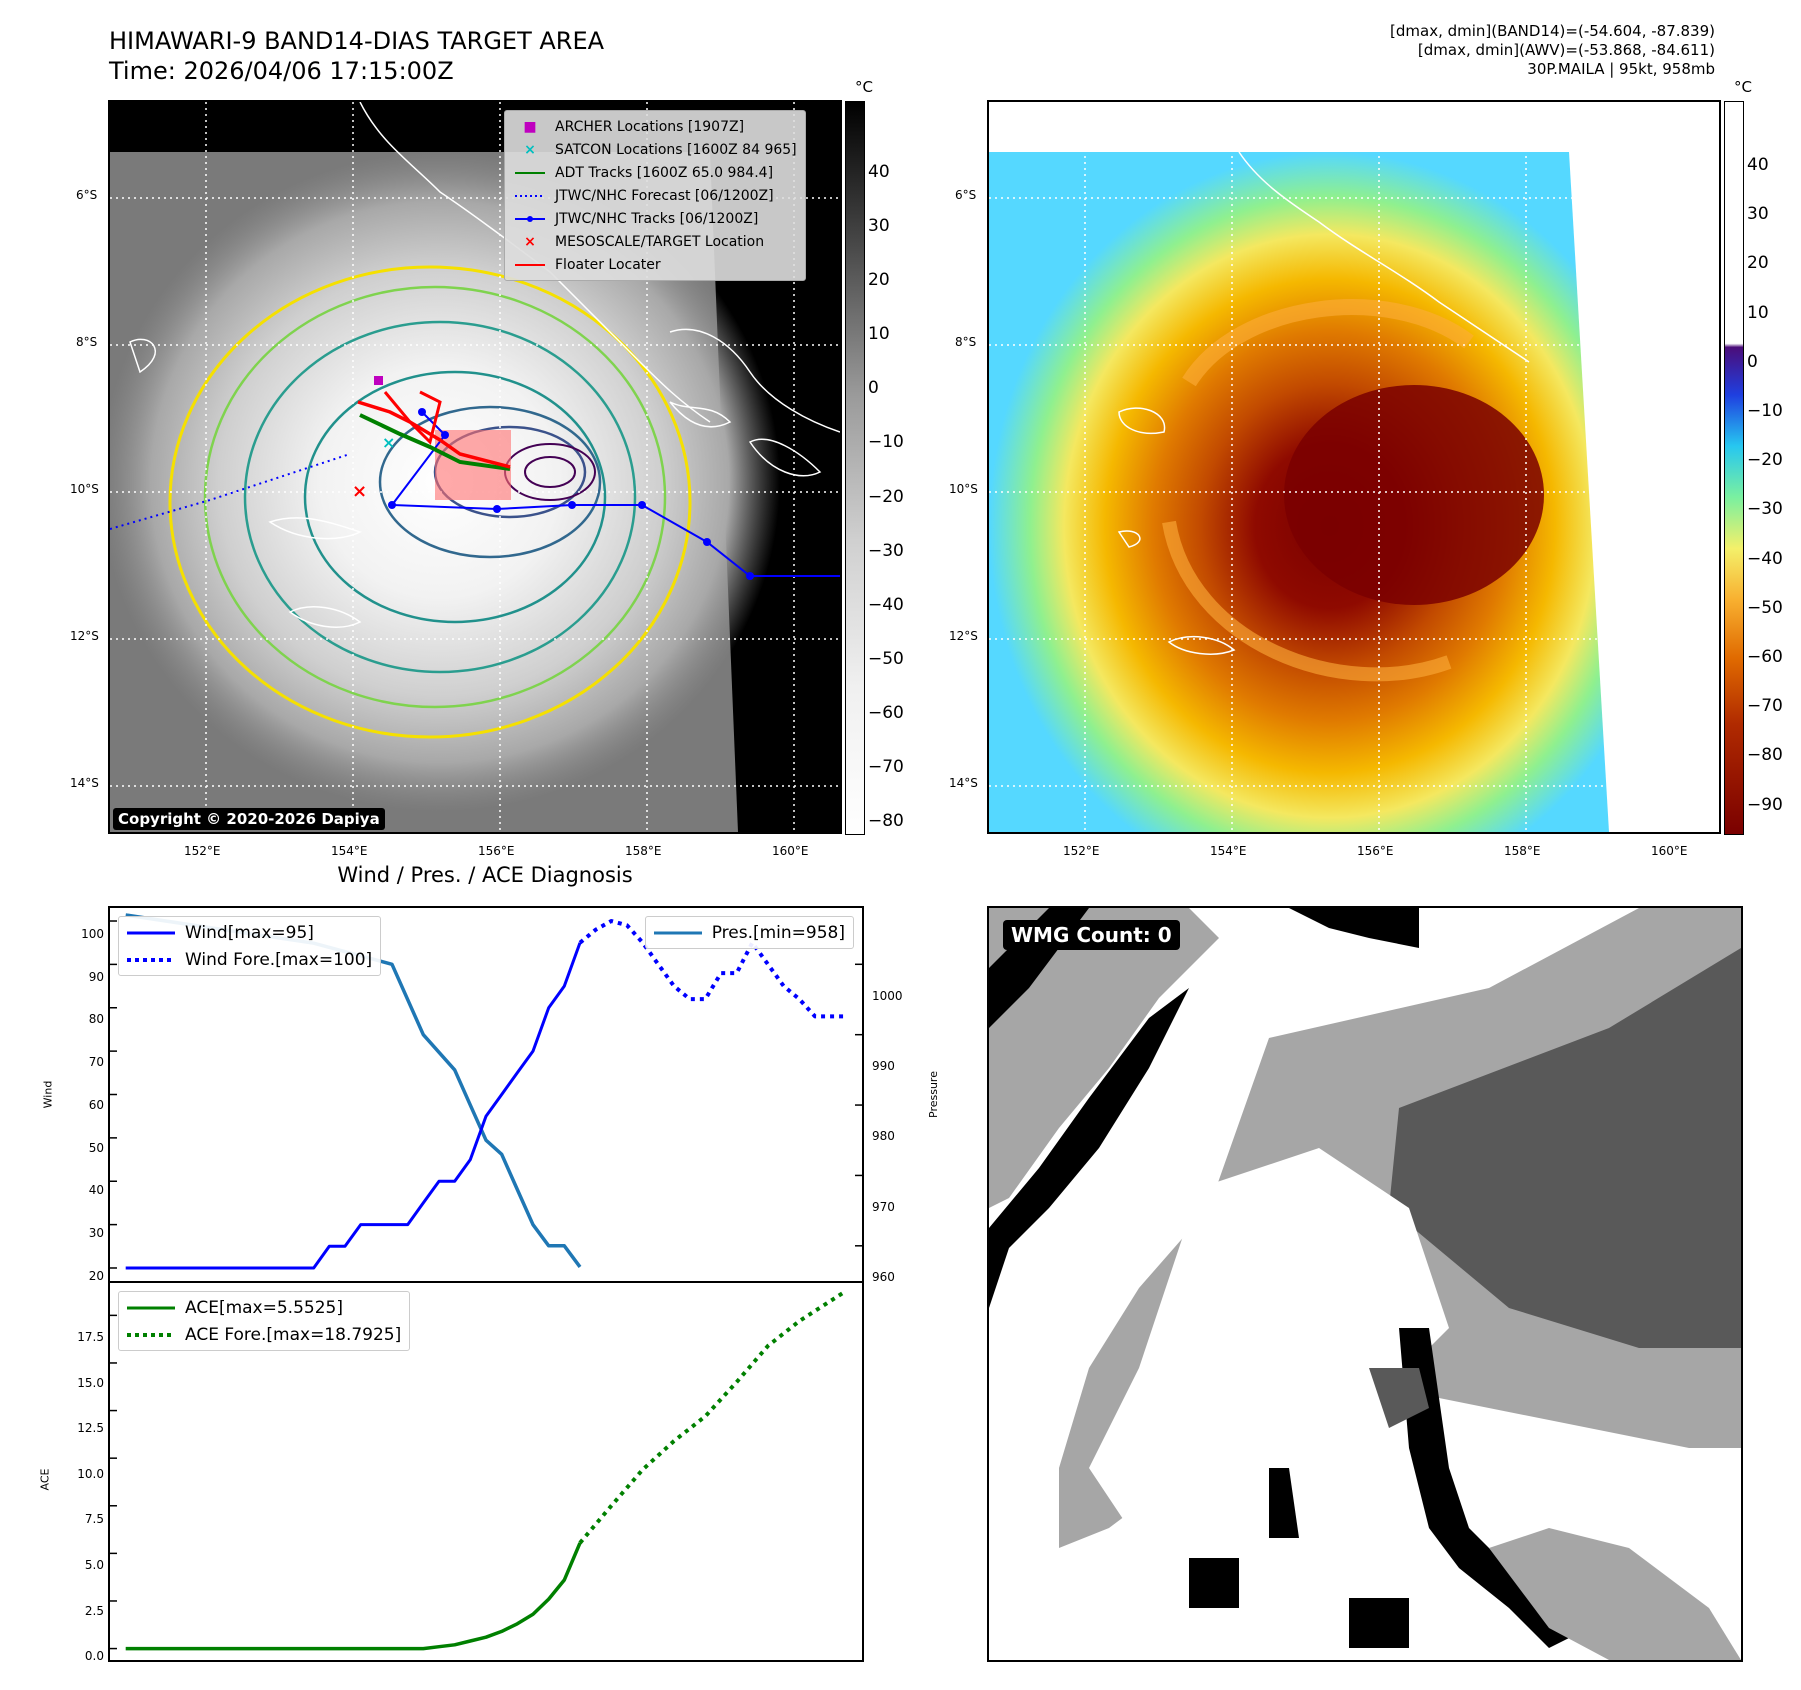 The image size is (1801, 1690). What do you see at coordinates (713, 1417) in the screenshot?
I see `ace-forecast-line` at bounding box center [713, 1417].